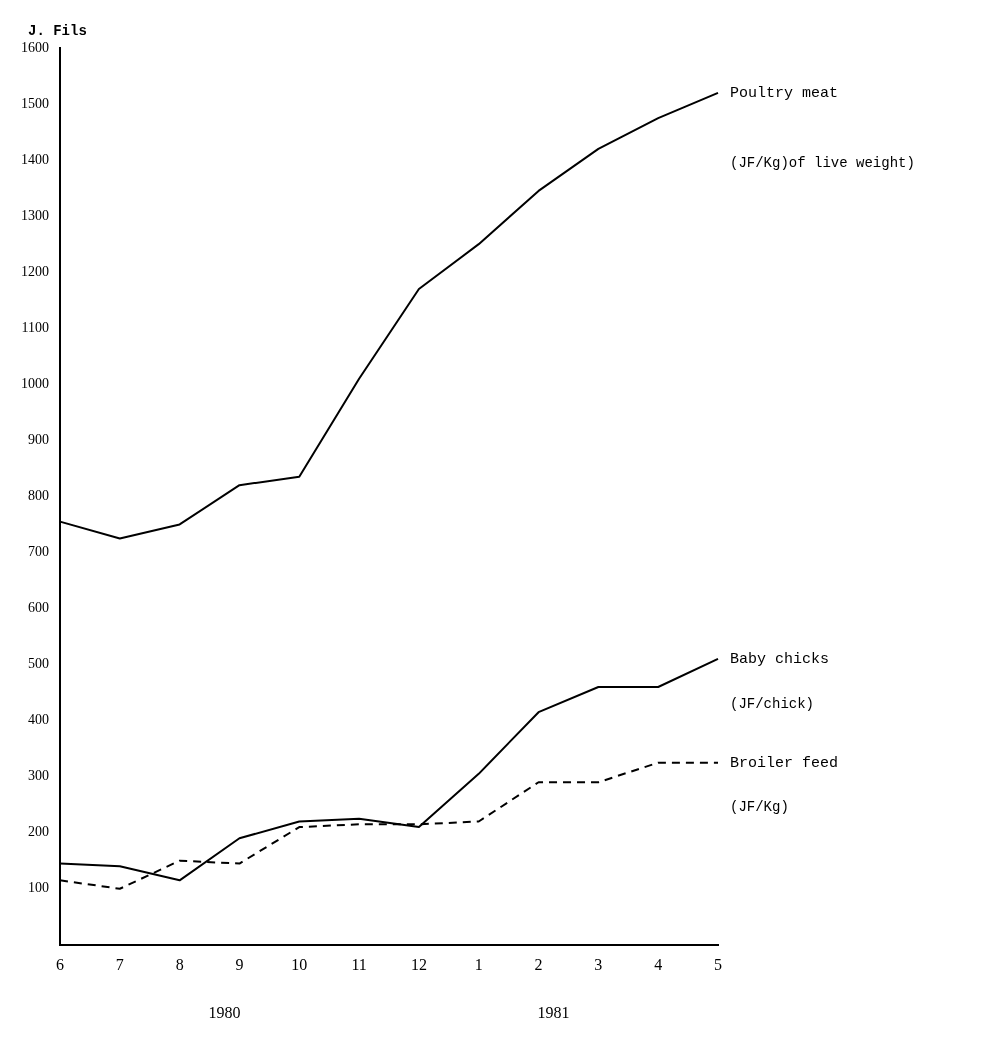 The width and height of the screenshot is (987, 1039). I want to click on y-tick-label: 200, so click(38, 832).